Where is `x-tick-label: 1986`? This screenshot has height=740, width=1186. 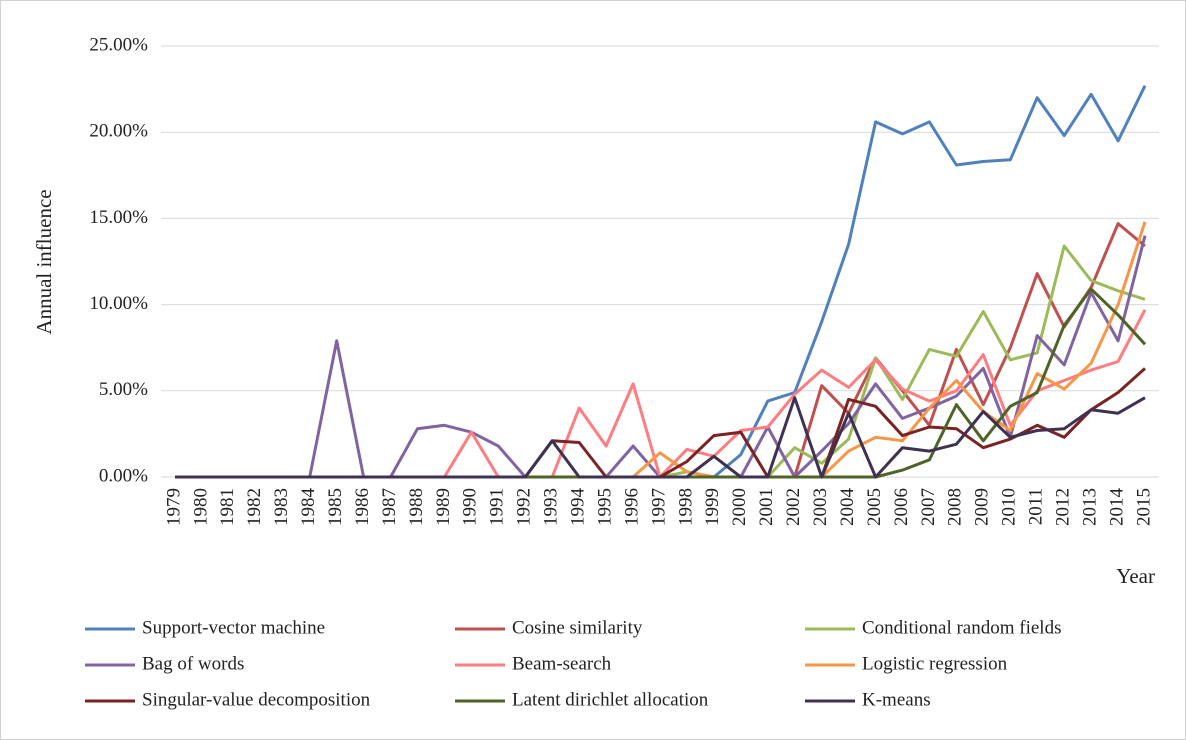 x-tick-label: 1986 is located at coordinates (362, 507).